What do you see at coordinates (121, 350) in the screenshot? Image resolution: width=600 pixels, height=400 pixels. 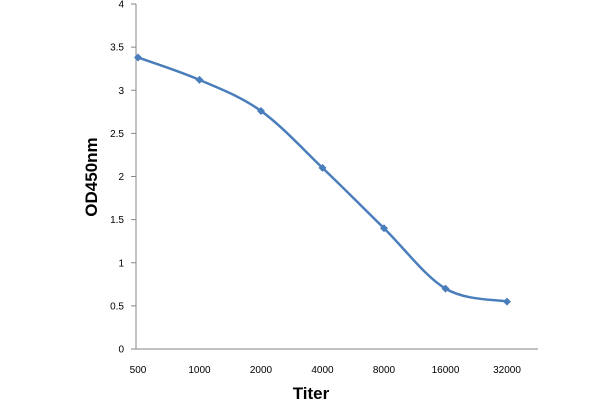 I see `y-tick-label: 0` at bounding box center [121, 350].